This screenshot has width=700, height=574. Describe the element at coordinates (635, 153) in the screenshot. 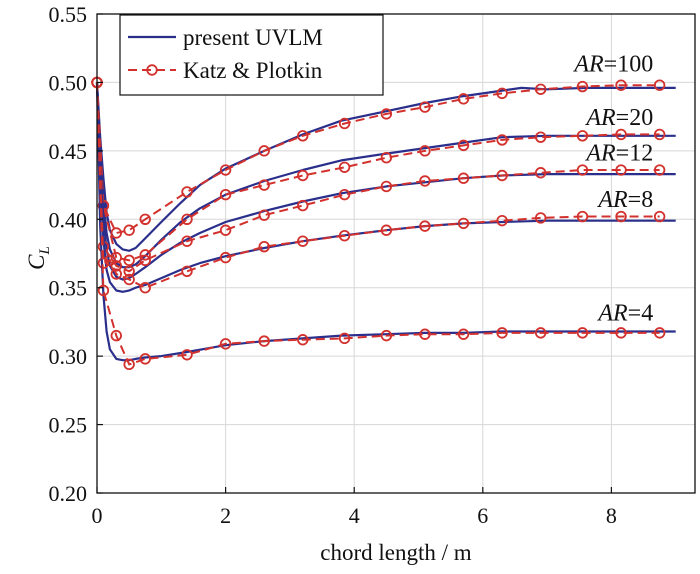

I see `ar-label-value: =12` at that location.